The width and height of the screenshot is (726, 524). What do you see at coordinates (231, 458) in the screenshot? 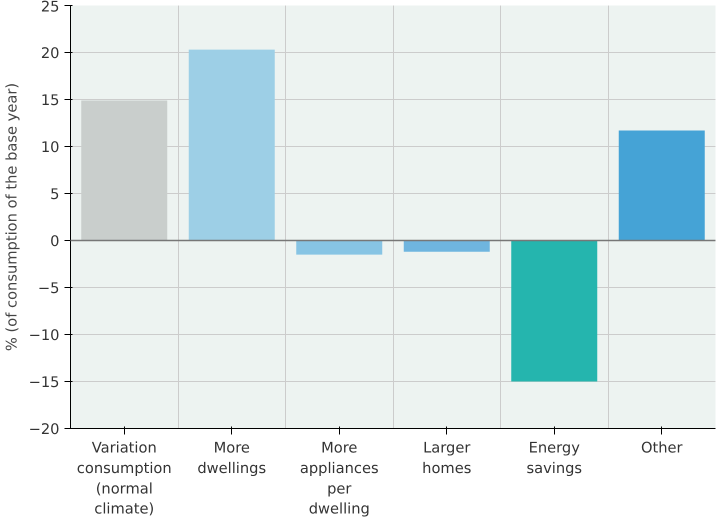
I see `x-tick-label: More dwellings` at bounding box center [231, 458].